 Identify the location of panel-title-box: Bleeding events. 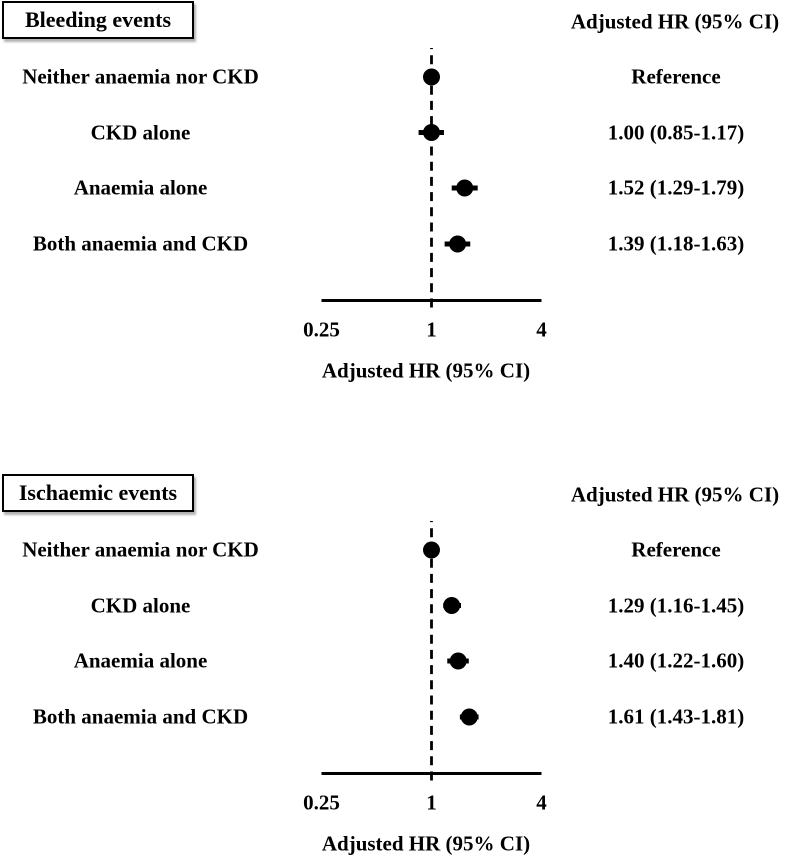
(98, 20).